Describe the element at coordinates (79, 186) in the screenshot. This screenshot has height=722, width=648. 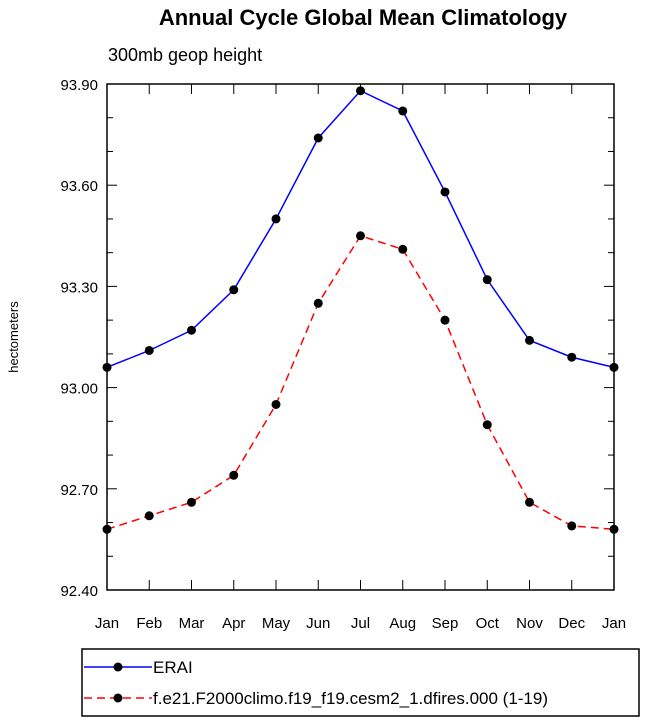
I see `y-tick-label: 93.60` at that location.